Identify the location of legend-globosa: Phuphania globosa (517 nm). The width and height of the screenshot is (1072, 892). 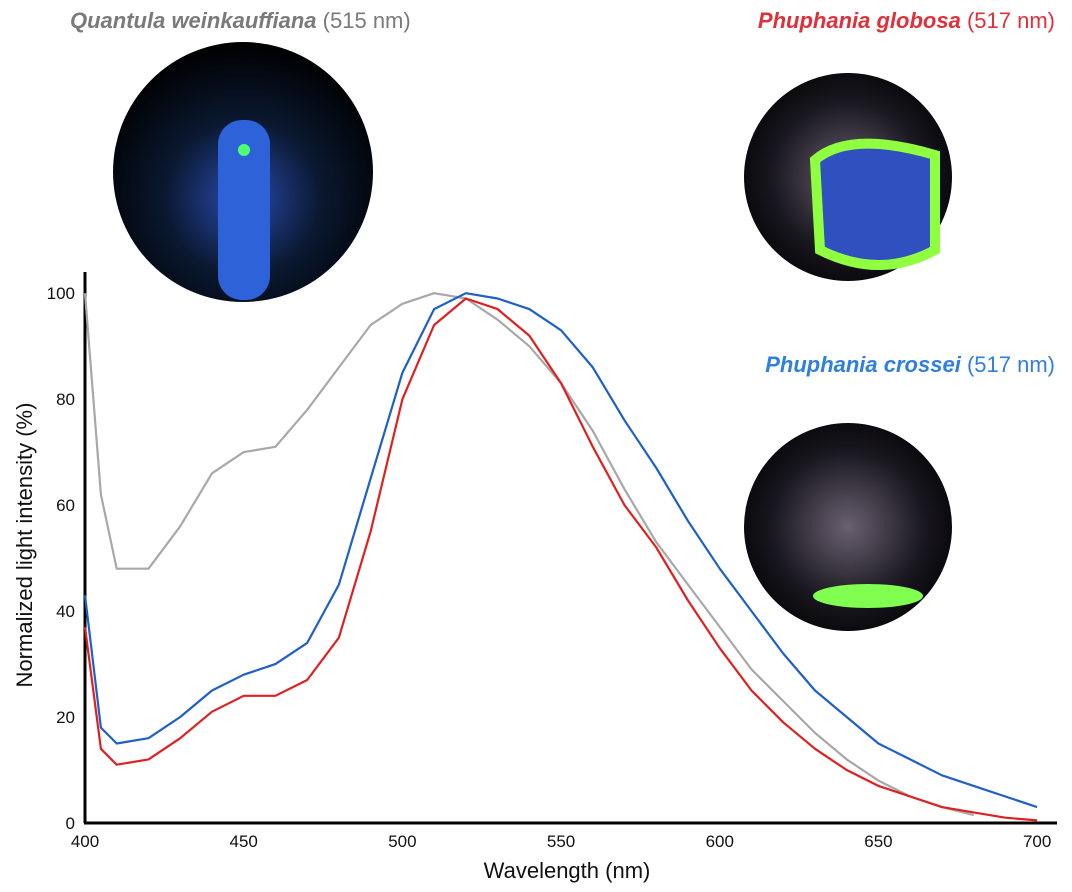
(906, 20).